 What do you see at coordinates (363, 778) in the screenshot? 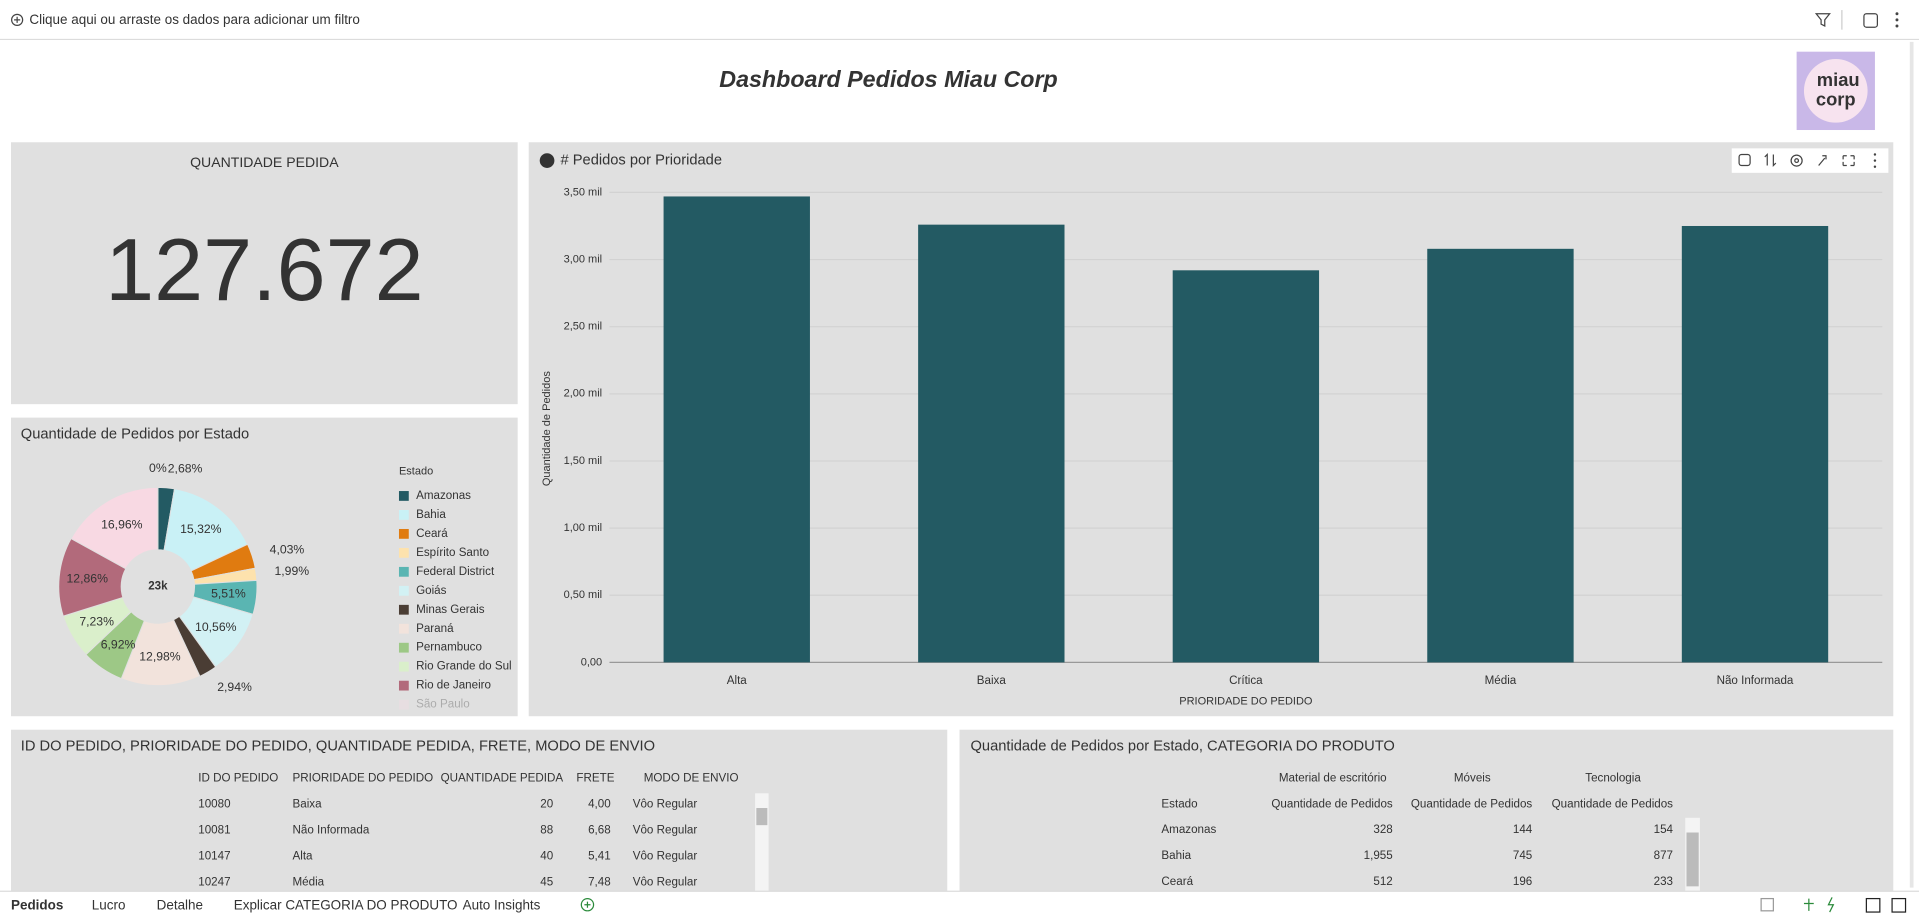
I see `column-header: PRIORIDADE DO PEDIDO` at bounding box center [363, 778].